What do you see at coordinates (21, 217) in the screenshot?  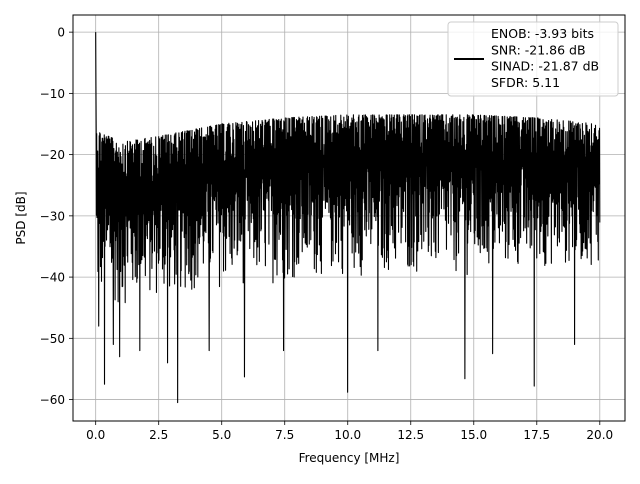 I see `y-axis-label: PSD [dB]` at bounding box center [21, 217].